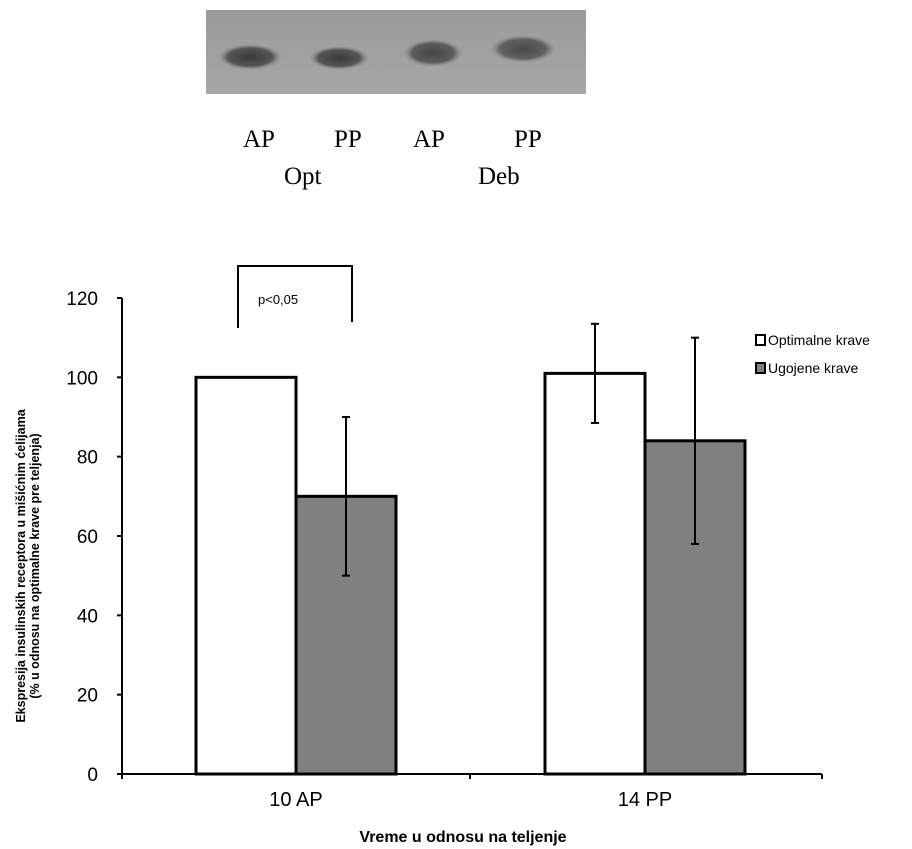 This screenshot has width=912, height=849. What do you see at coordinates (87, 537) in the screenshot?
I see `y-tick-label: 60` at bounding box center [87, 537].